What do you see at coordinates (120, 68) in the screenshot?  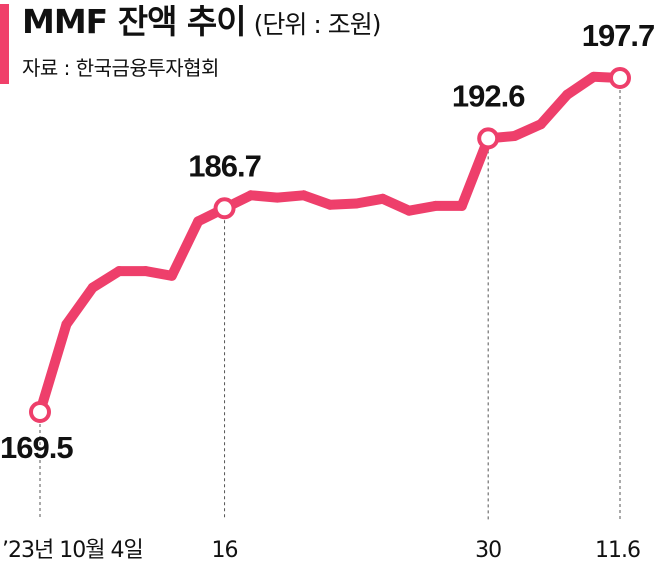 I see `source-label: 자료 : 한국금융투자협회` at bounding box center [120, 68].